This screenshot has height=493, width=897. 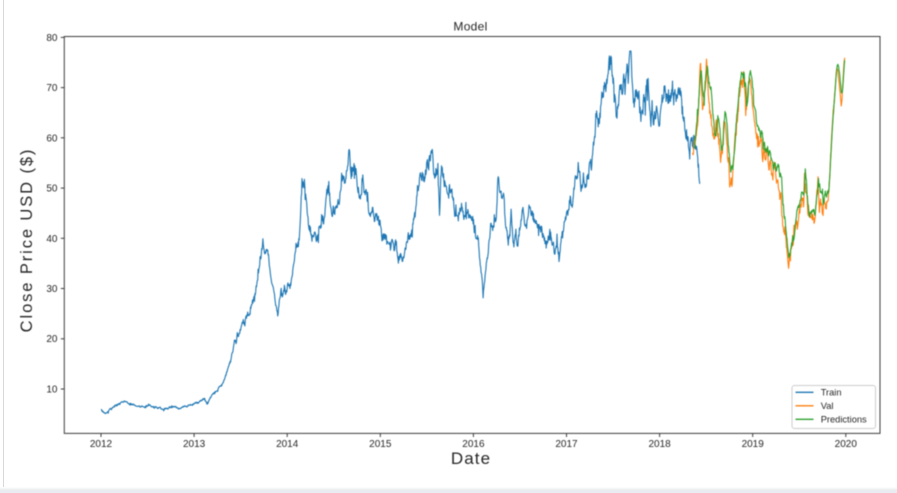 I want to click on svg-text: Date, so click(x=471, y=458).